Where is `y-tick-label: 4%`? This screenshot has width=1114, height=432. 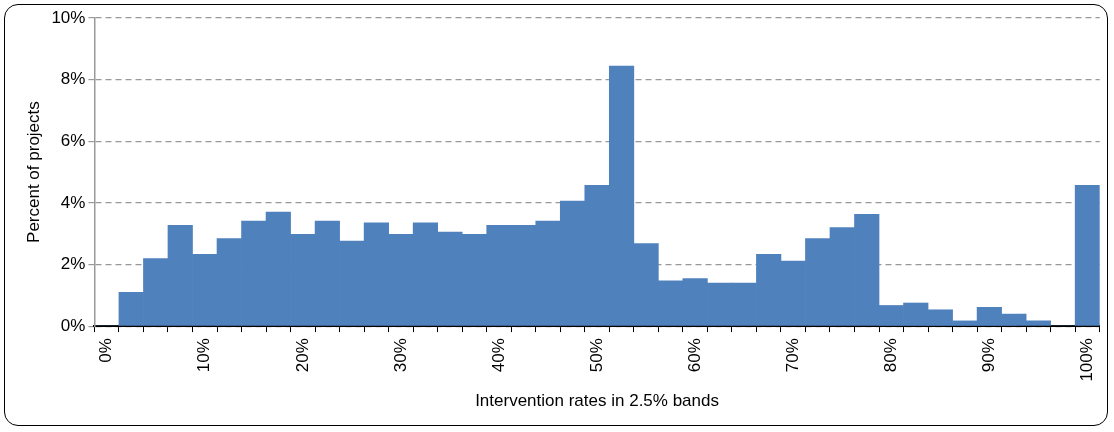
y-tick-label: 4% is located at coordinates (73, 202).